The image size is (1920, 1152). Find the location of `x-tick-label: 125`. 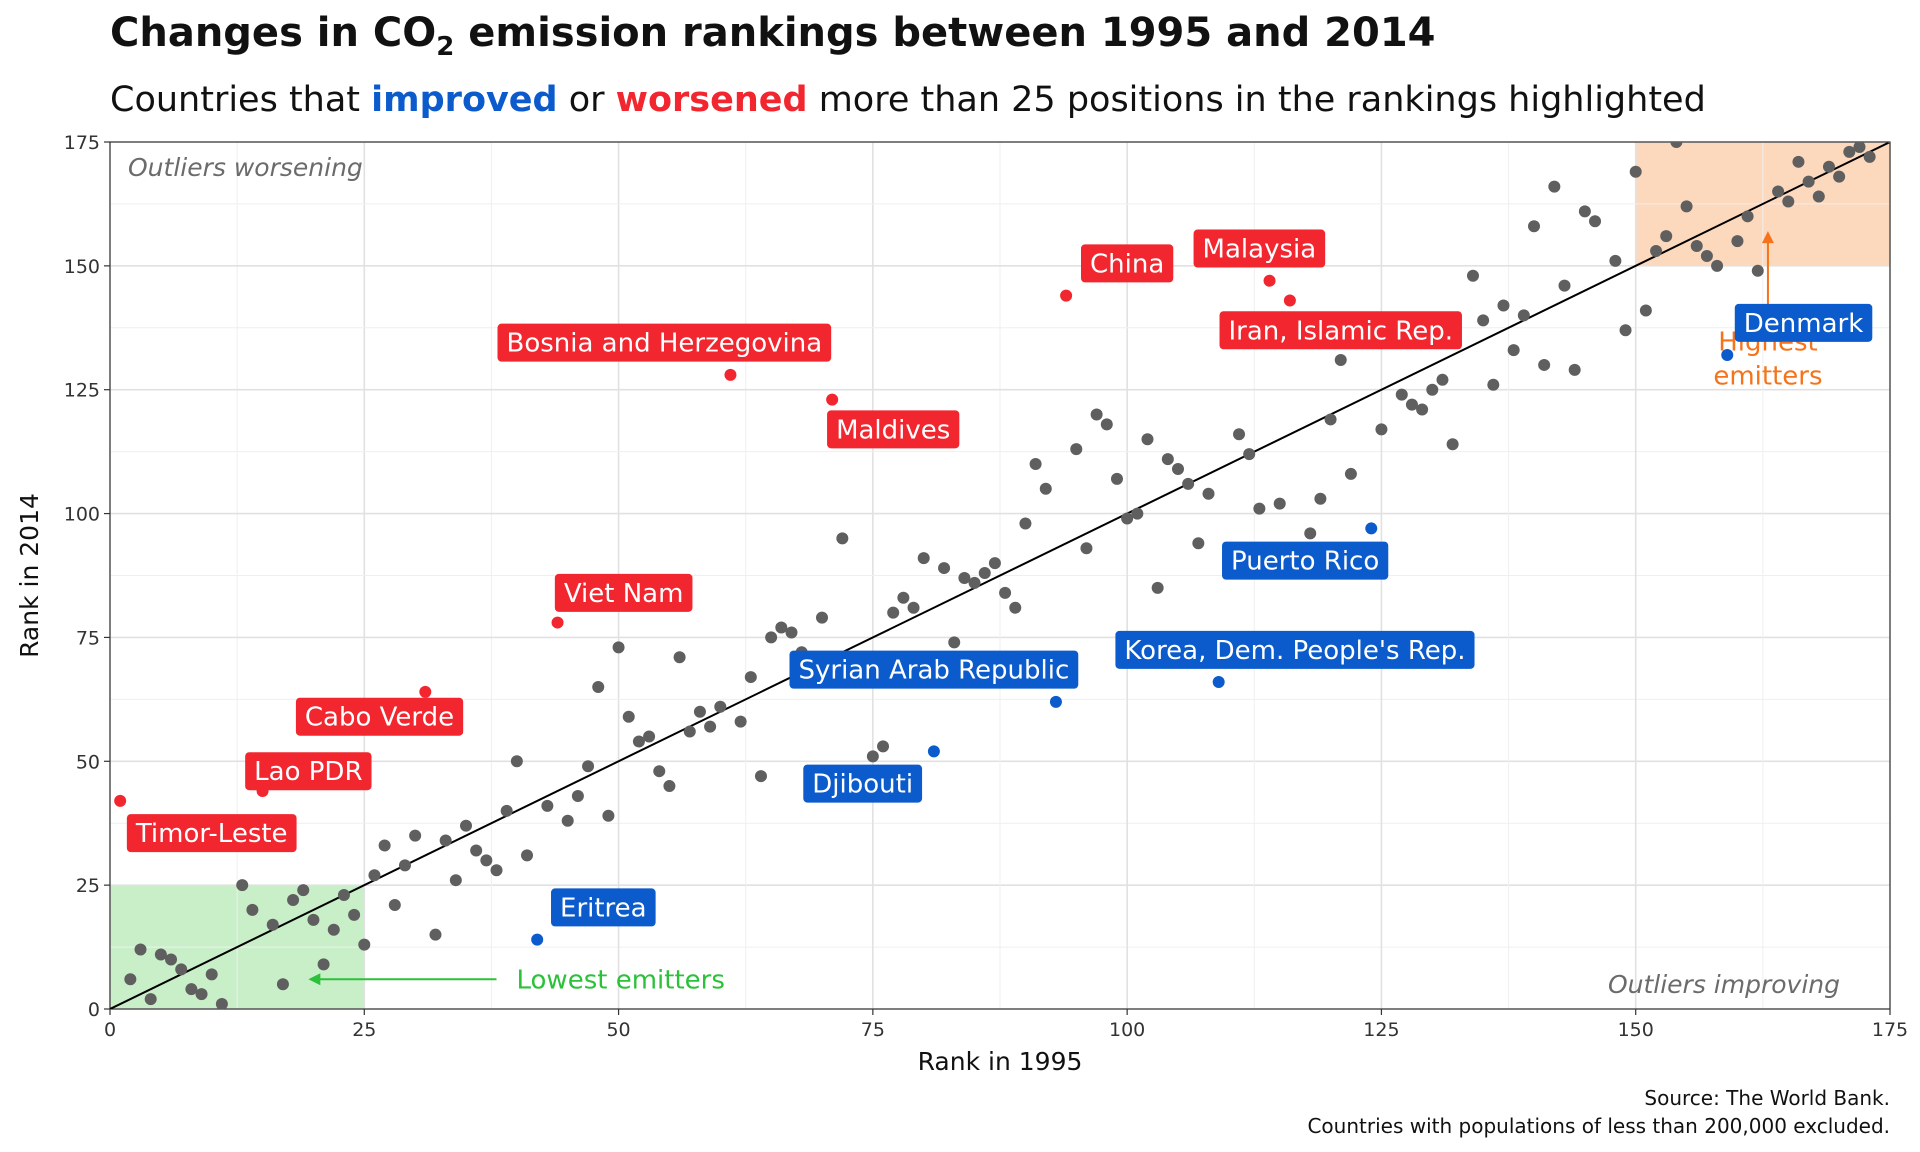

x-tick-label: 125 is located at coordinates (1381, 1030).